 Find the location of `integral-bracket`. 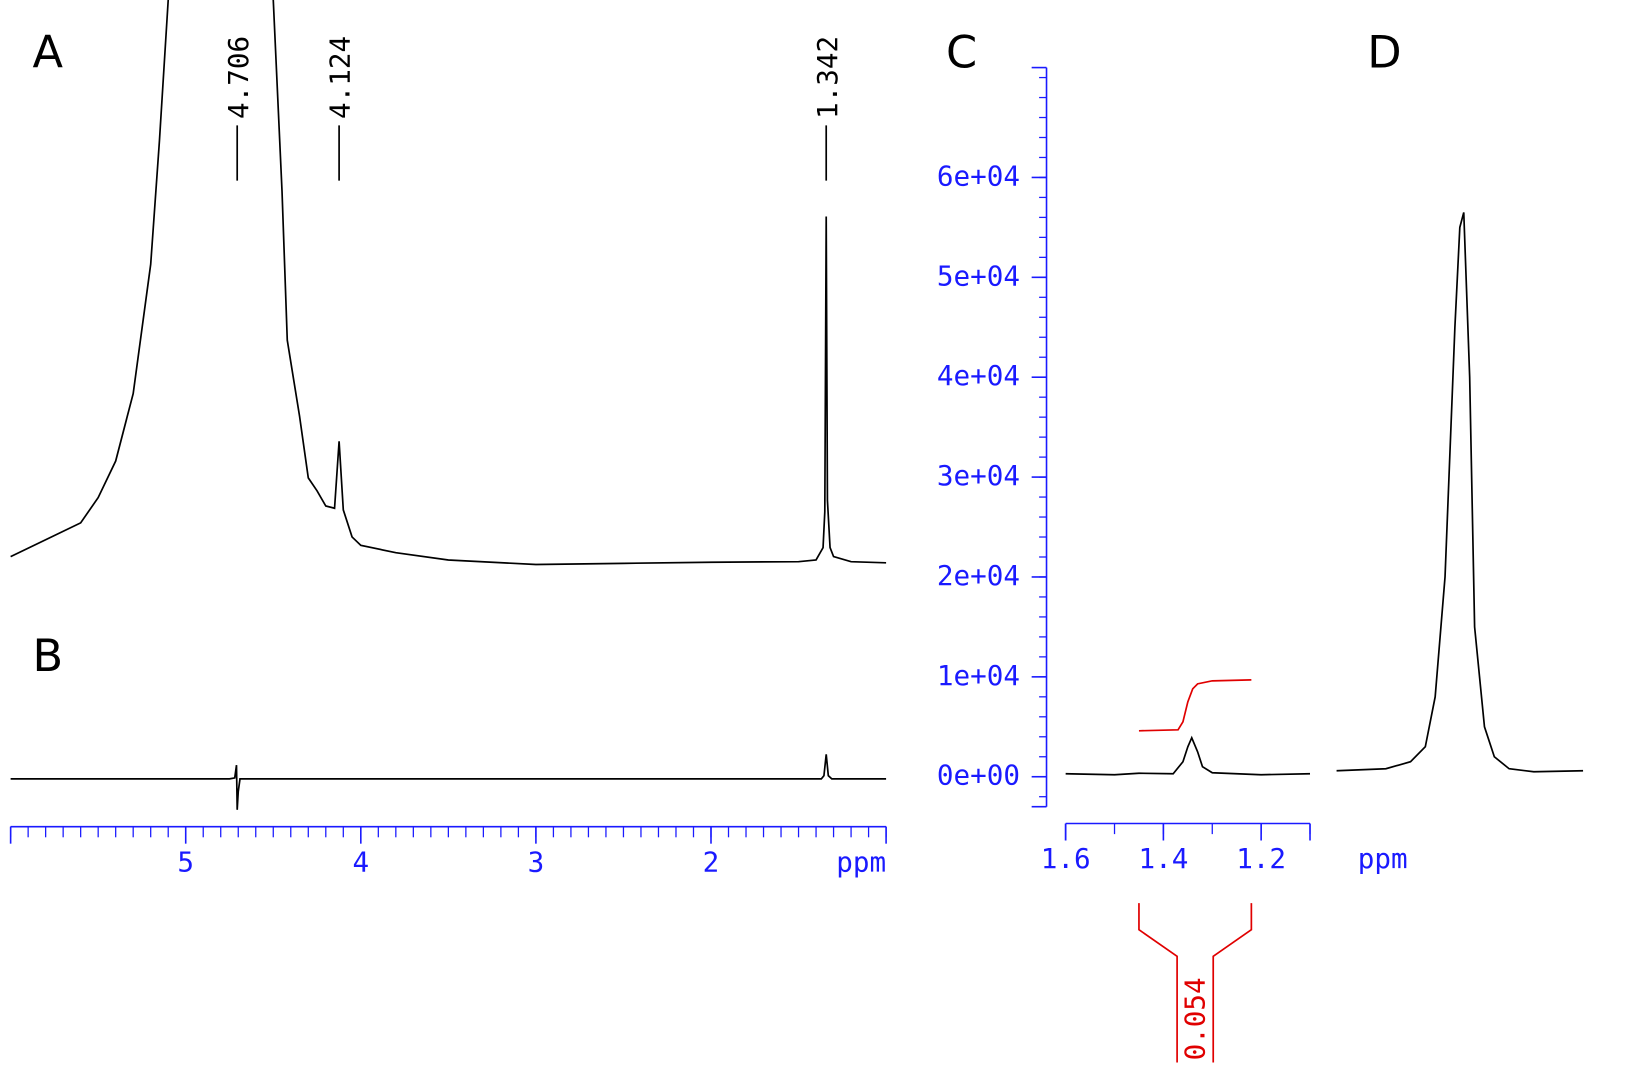

integral-bracket is located at coordinates (1195, 983).